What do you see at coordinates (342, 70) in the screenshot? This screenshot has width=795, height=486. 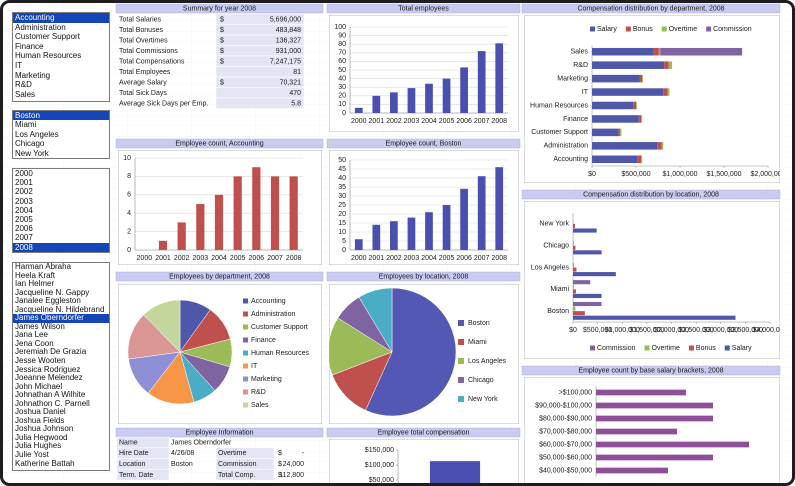 I see `y-tick-label: 50` at bounding box center [342, 70].